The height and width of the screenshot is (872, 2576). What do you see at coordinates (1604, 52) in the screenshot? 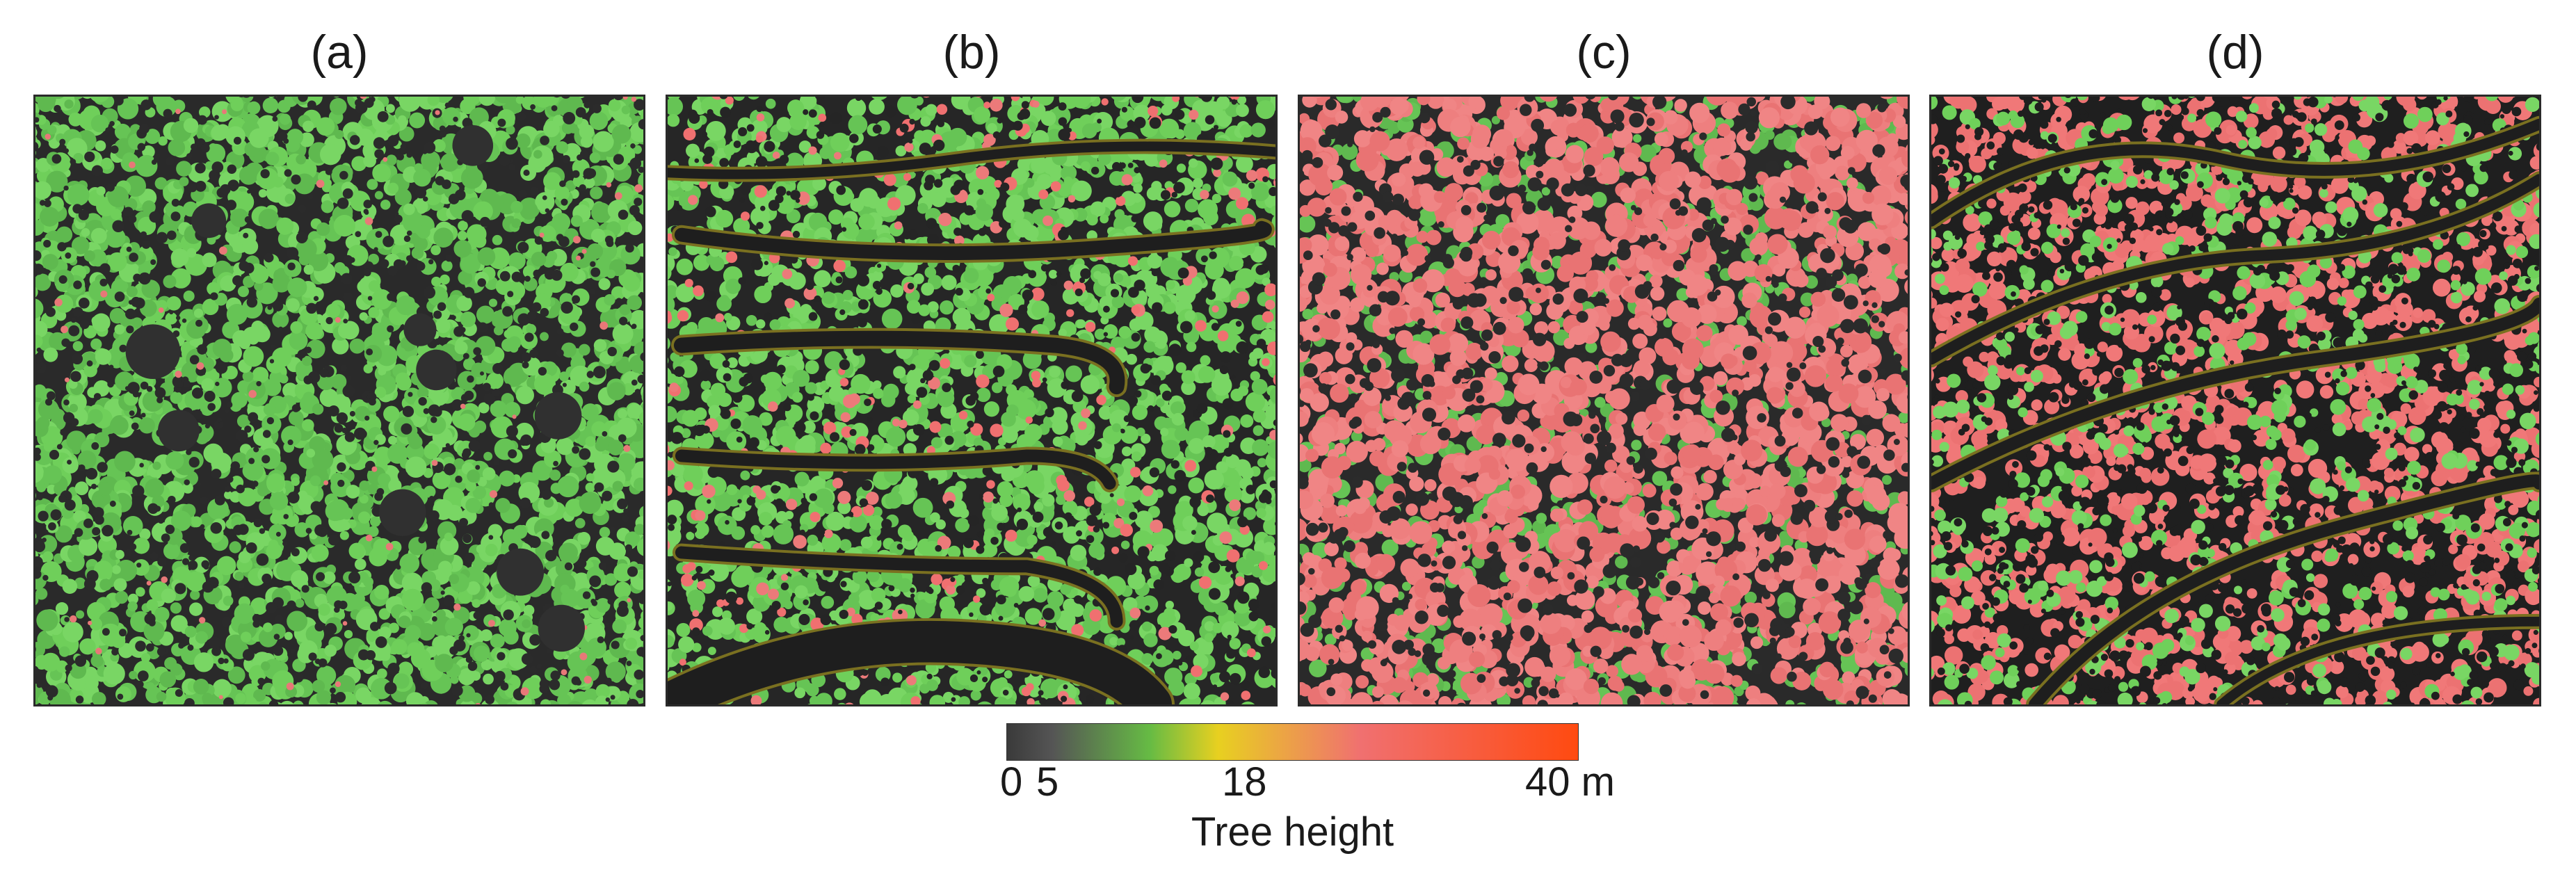
I see `panel-c-label: (c)` at bounding box center [1604, 52].